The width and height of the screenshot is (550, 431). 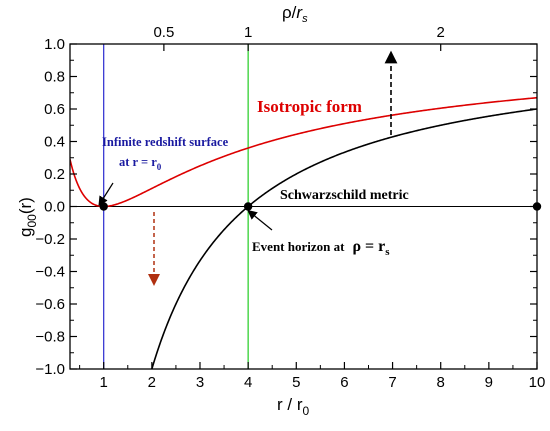 I want to click on x-axis: 1 2 3 4 5 6 7 8 9 10, so click(x=312, y=376).